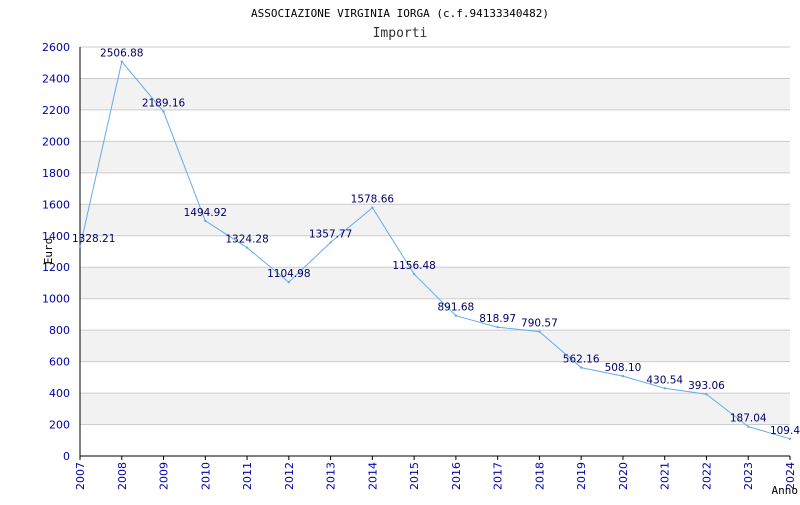 This screenshot has width=800, height=505. Describe the element at coordinates (56, 267) in the screenshot. I see `y-tick-label: 1200` at that location.